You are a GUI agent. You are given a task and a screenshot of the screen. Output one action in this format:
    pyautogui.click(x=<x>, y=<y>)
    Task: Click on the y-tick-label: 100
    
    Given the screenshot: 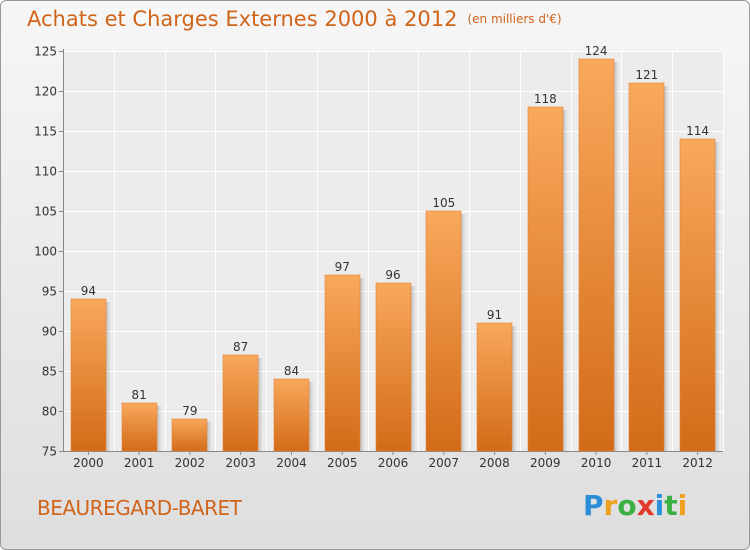 What is the action you would take?
    pyautogui.click(x=45, y=252)
    